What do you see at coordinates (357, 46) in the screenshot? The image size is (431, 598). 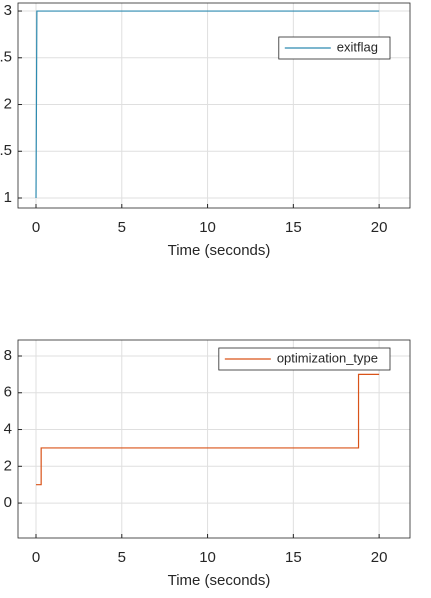 I see `legend-label: exitflag` at bounding box center [357, 46].